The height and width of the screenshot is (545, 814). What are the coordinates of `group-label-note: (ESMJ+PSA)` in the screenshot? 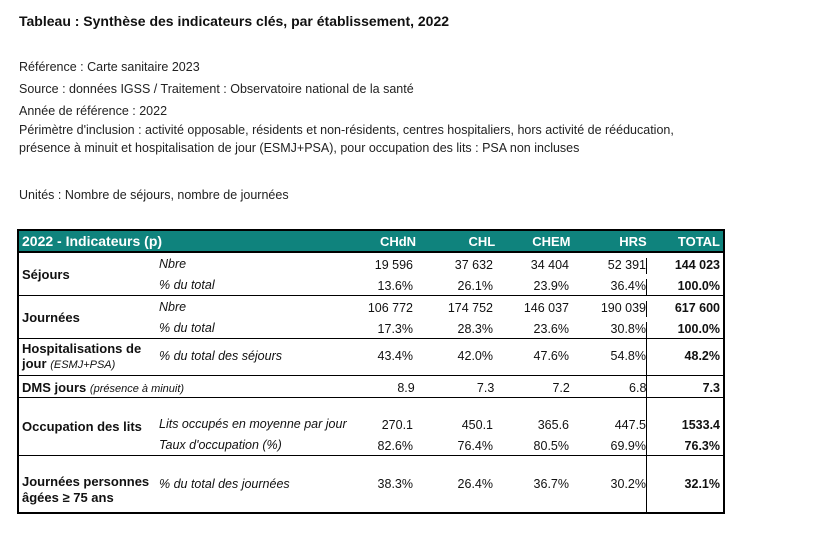 It's located at (83, 365).